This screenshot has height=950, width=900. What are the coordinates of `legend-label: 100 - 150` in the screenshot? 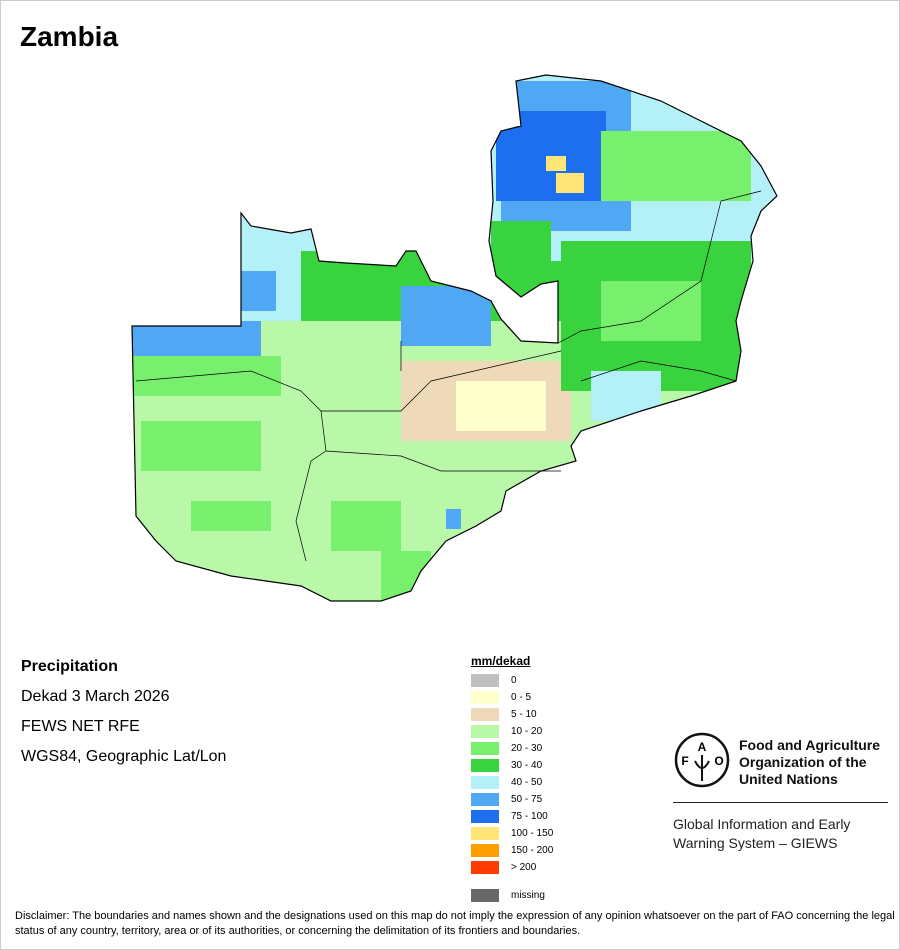 It's located at (532, 833).